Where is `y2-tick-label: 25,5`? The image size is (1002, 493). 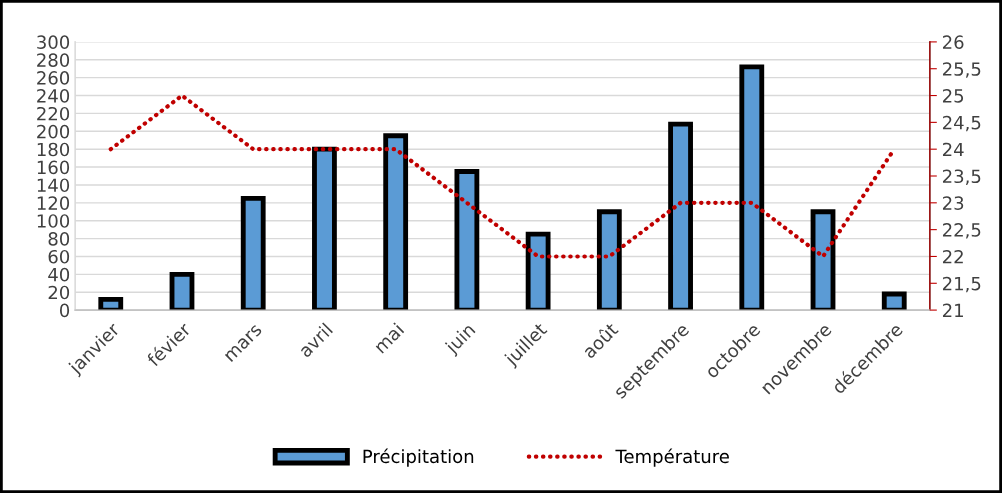
y2-tick-label: 25,5 is located at coordinates (961, 70).